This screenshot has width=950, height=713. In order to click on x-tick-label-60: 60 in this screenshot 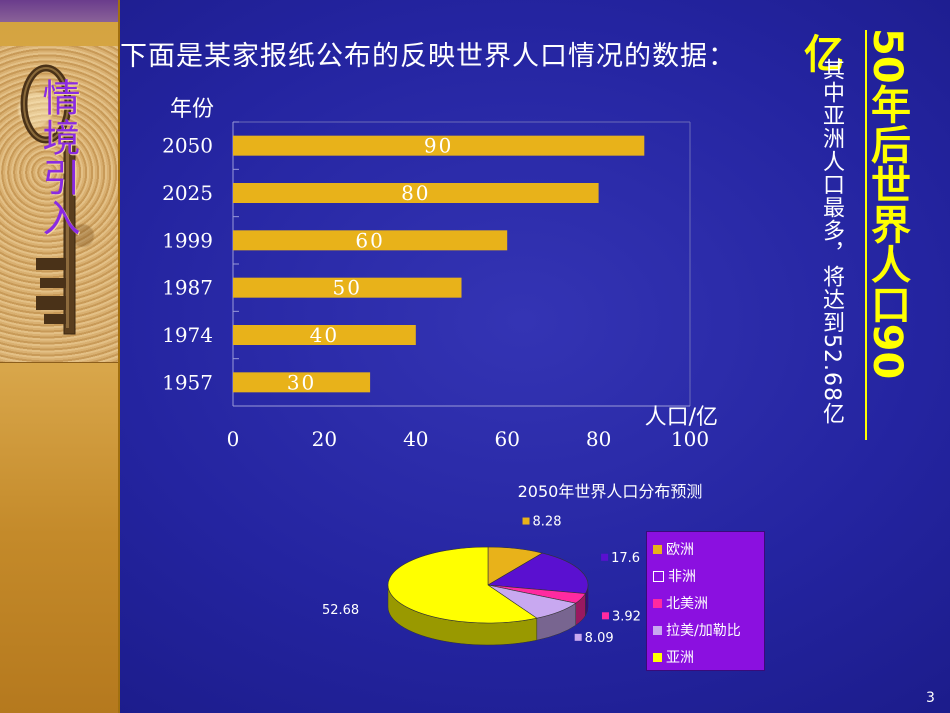, I will do `click(506, 439)`.